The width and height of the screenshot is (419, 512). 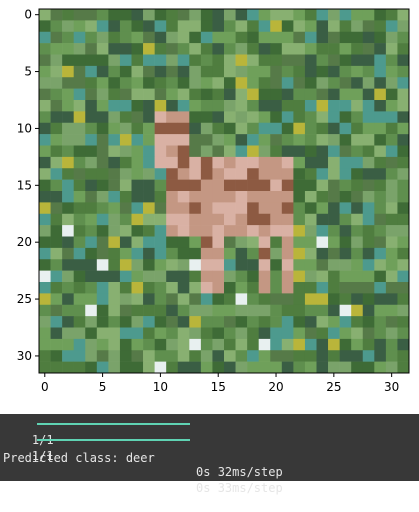 I want to click on x-tick-label: 0, so click(x=45, y=387).